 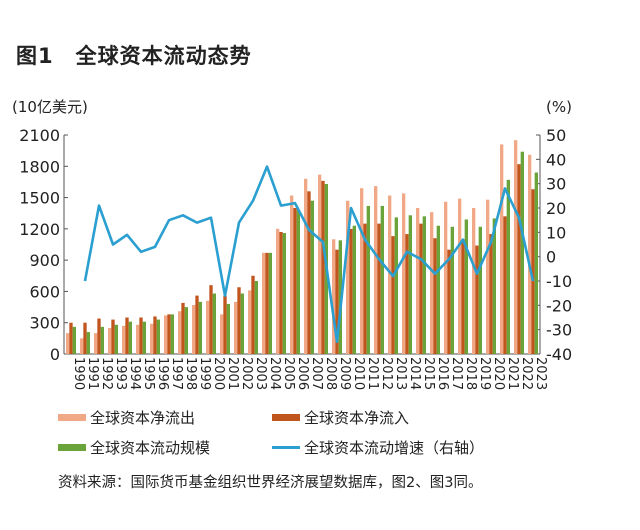 What do you see at coordinates (498, 373) in the screenshot?
I see `x-tick-label: 2020` at bounding box center [498, 373].